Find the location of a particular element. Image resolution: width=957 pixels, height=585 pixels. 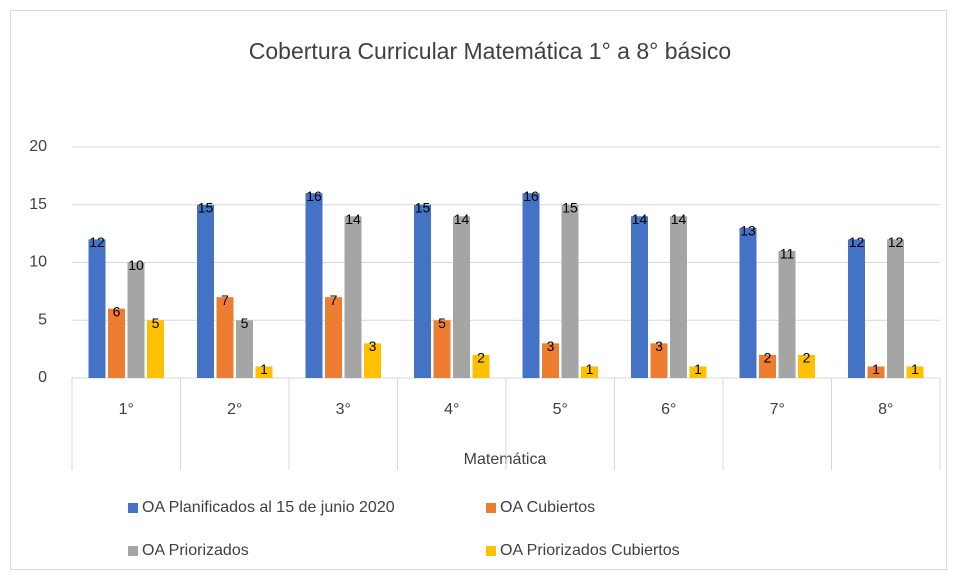

x-tick-label: 5° is located at coordinates (560, 409).